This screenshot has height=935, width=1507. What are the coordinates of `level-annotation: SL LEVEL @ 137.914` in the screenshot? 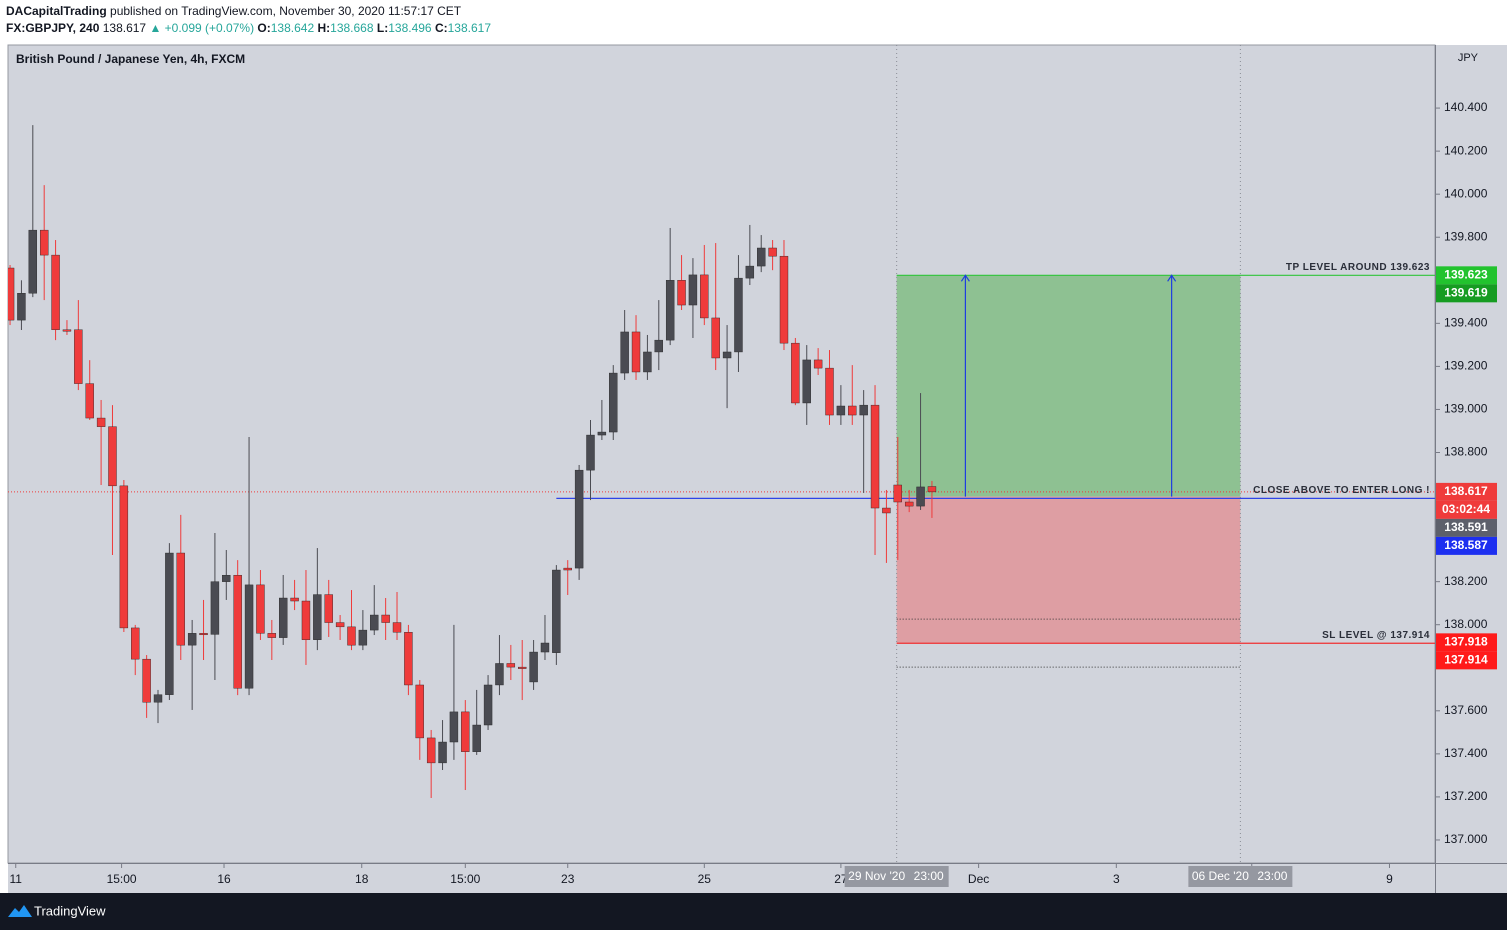 It's located at (1376, 635).